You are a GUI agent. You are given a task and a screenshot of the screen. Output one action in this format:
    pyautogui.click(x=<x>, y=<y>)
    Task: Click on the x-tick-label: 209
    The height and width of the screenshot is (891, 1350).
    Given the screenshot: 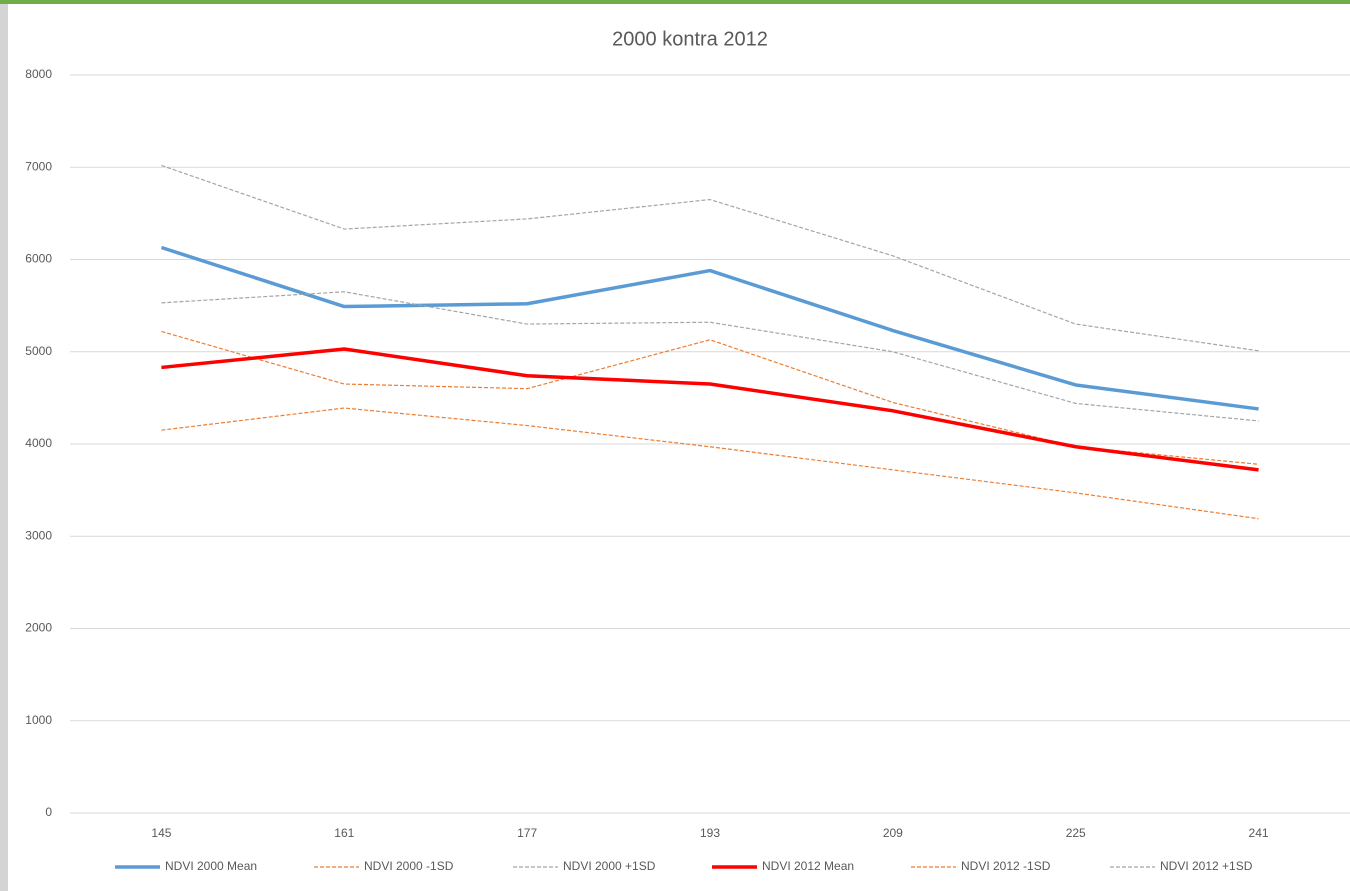 What is the action you would take?
    pyautogui.click(x=893, y=833)
    